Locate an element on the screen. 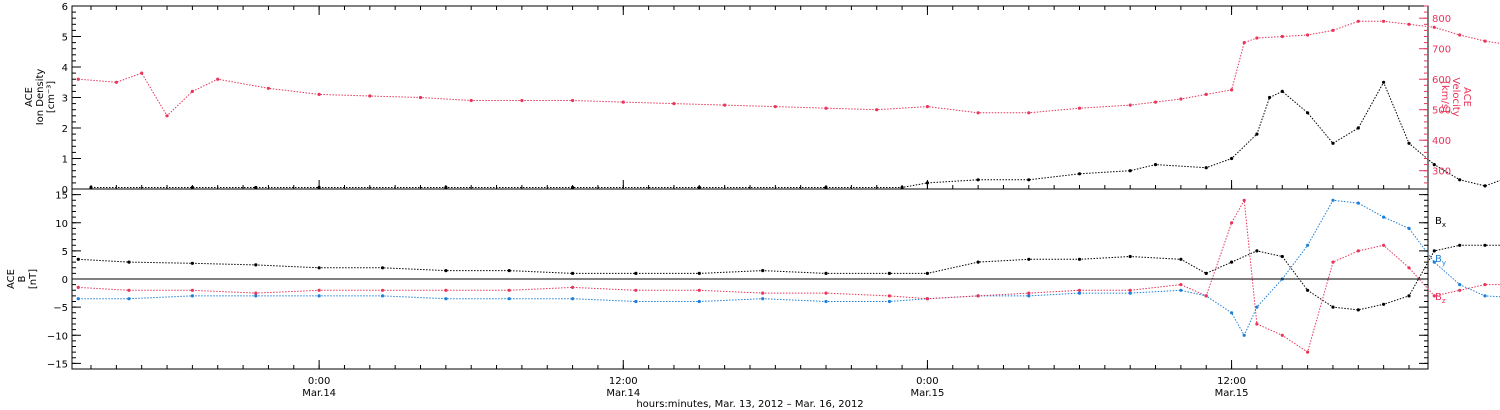 The height and width of the screenshot is (410, 1500). top-right-axis-label: ACE Velocity [km/s] is located at coordinates (1455, 96).